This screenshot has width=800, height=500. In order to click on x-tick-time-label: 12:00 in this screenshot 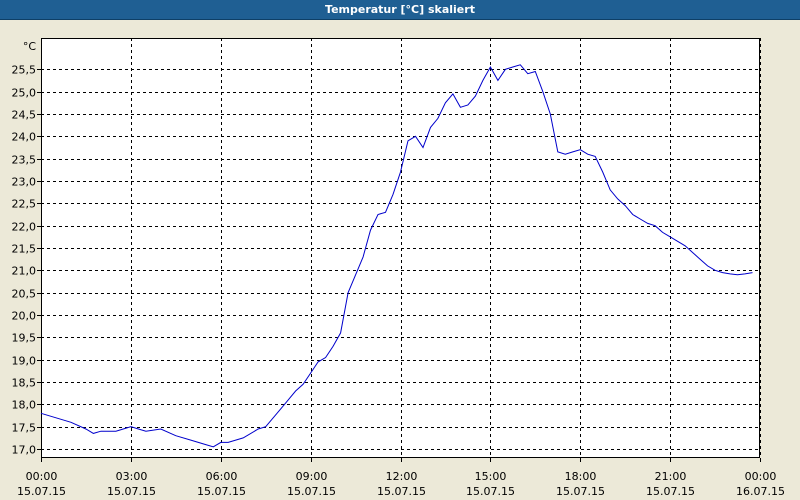, I will do `click(402, 476)`.